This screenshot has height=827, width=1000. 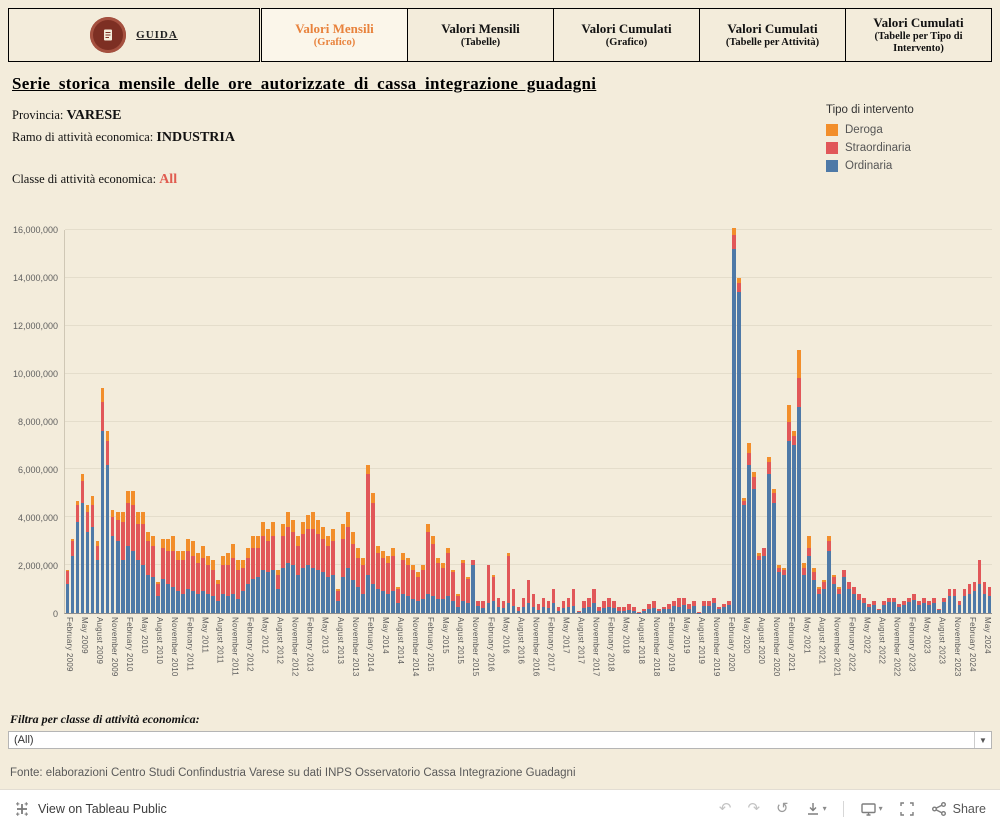 I want to click on tab-valori-cumulati-tabelle-attivita: Valori Cumulati (Tabelle per Attività), so click(x=772, y=35).